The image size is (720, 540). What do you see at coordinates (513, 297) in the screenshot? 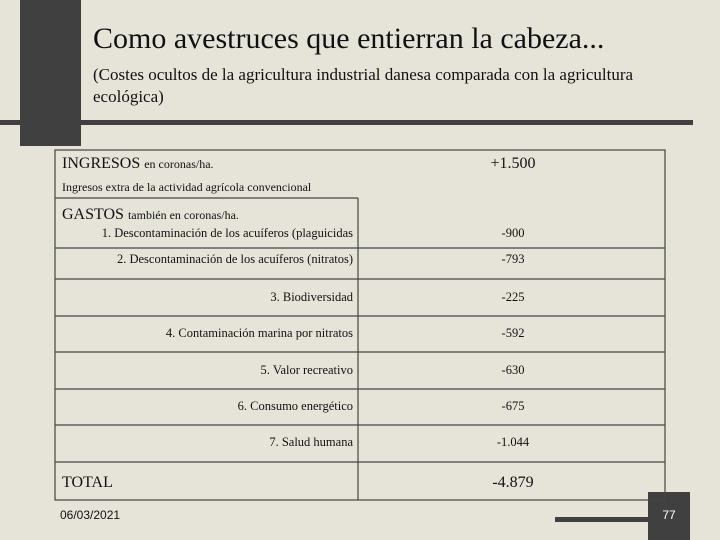
I see `expense-value: -225` at bounding box center [513, 297].